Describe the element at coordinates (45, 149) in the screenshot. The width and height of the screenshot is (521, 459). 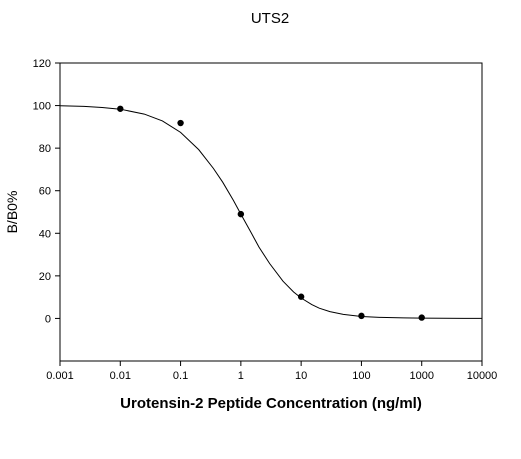
I see `y-tick-label: 80` at that location.